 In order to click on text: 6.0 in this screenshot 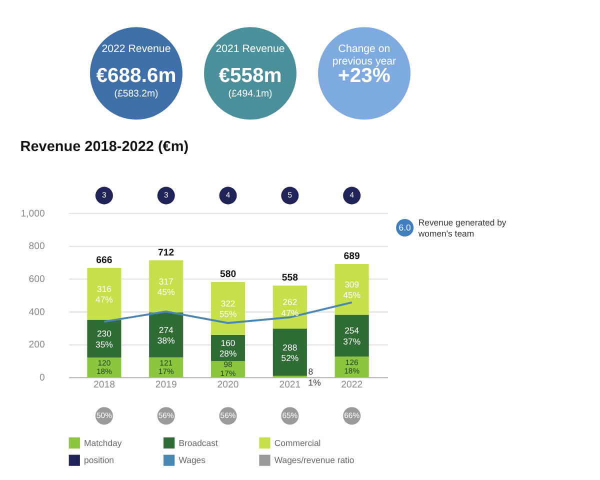, I will do `click(405, 227)`.